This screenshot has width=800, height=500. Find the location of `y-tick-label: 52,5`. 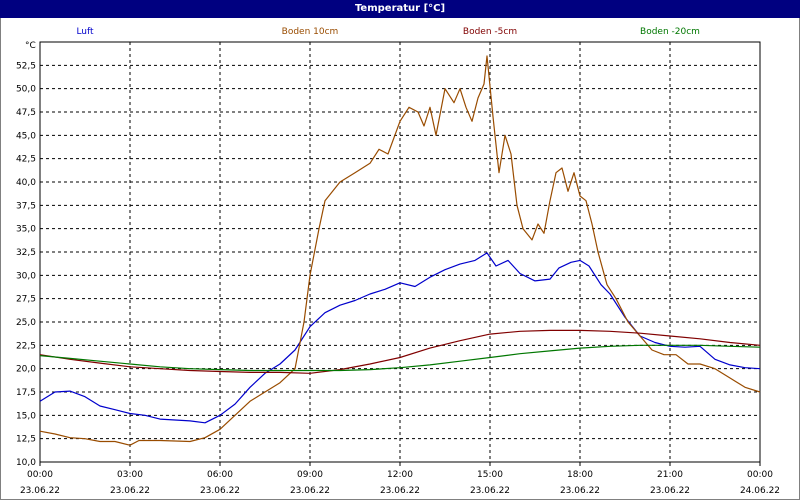

y-tick-label: 52,5 is located at coordinates (26, 66).